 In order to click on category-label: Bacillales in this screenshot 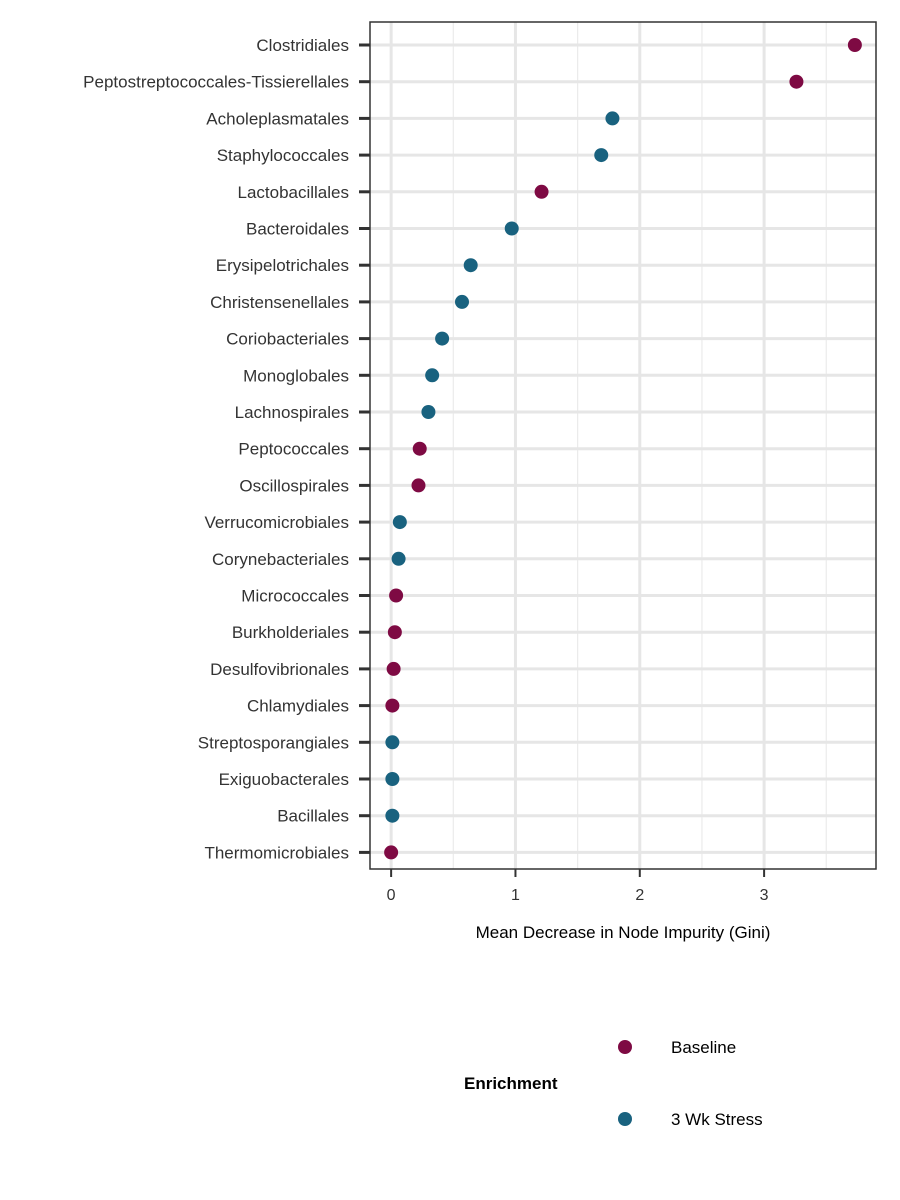, I will do `click(313, 816)`.